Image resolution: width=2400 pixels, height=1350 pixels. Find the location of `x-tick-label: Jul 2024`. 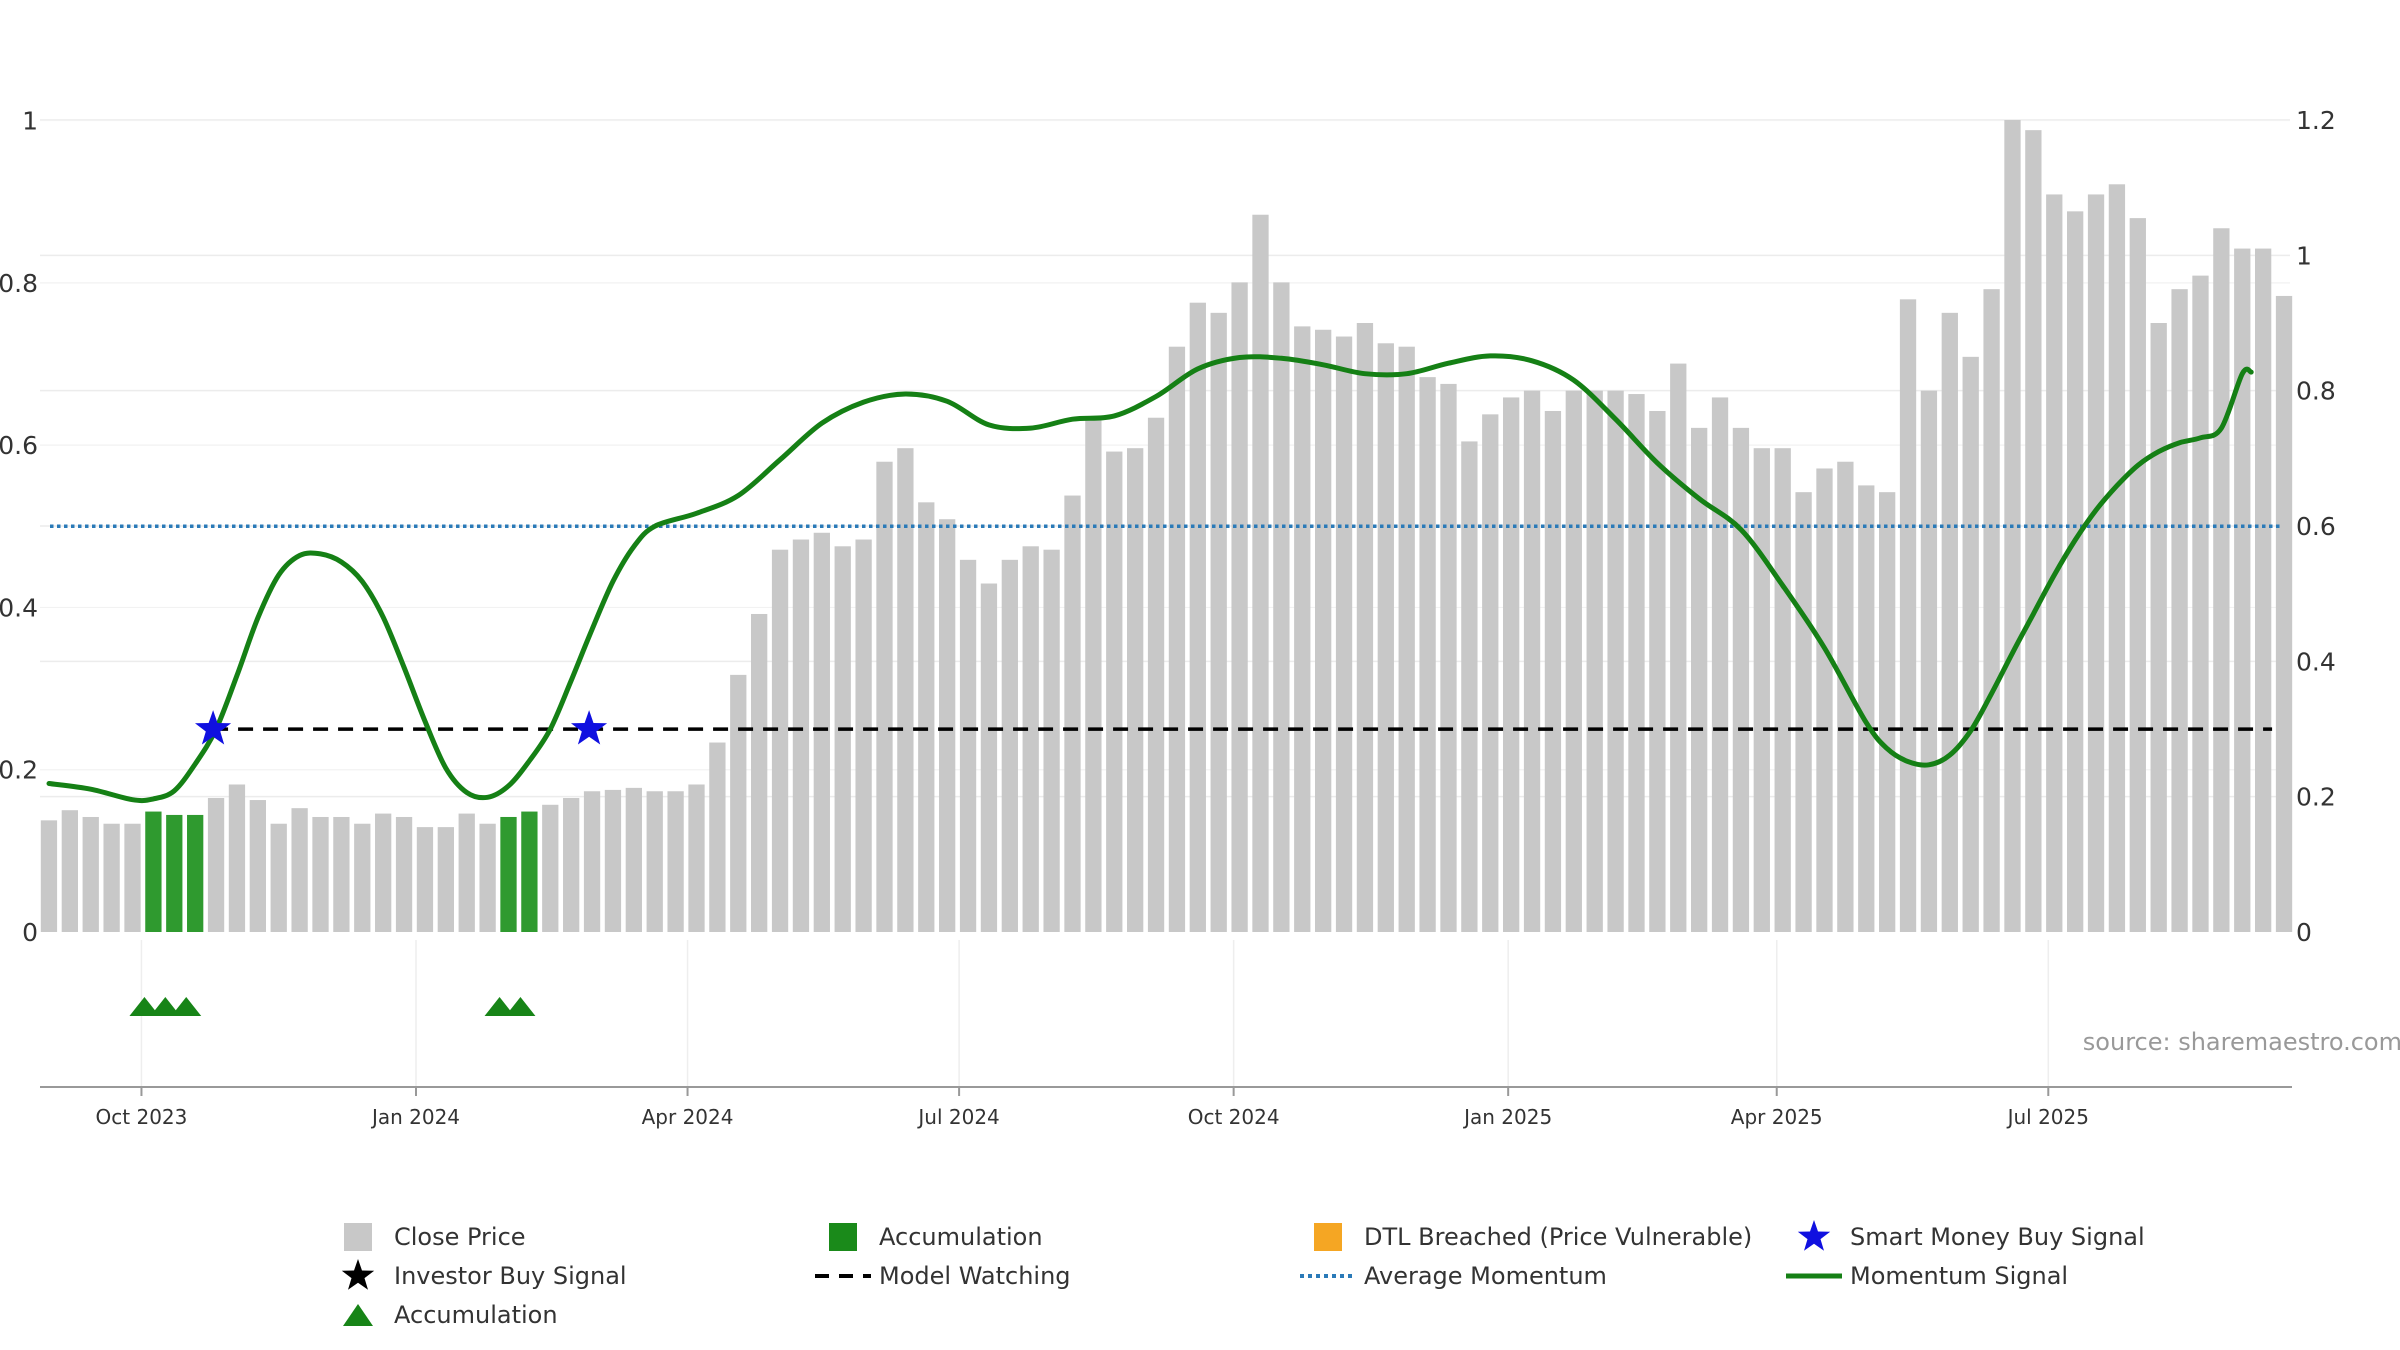

x-tick-label: Jul 2024 is located at coordinates (957, 1117).